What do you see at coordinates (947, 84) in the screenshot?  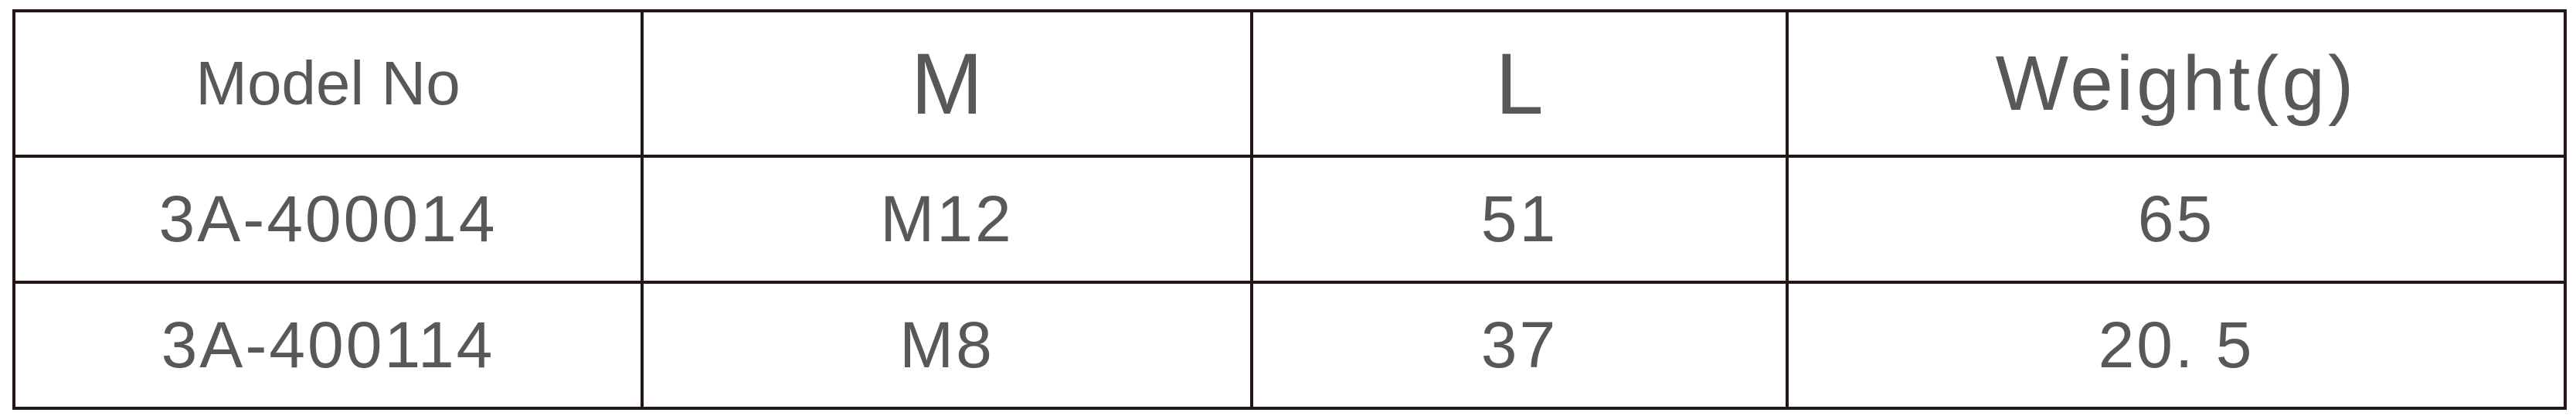 I see `header-m: M` at bounding box center [947, 84].